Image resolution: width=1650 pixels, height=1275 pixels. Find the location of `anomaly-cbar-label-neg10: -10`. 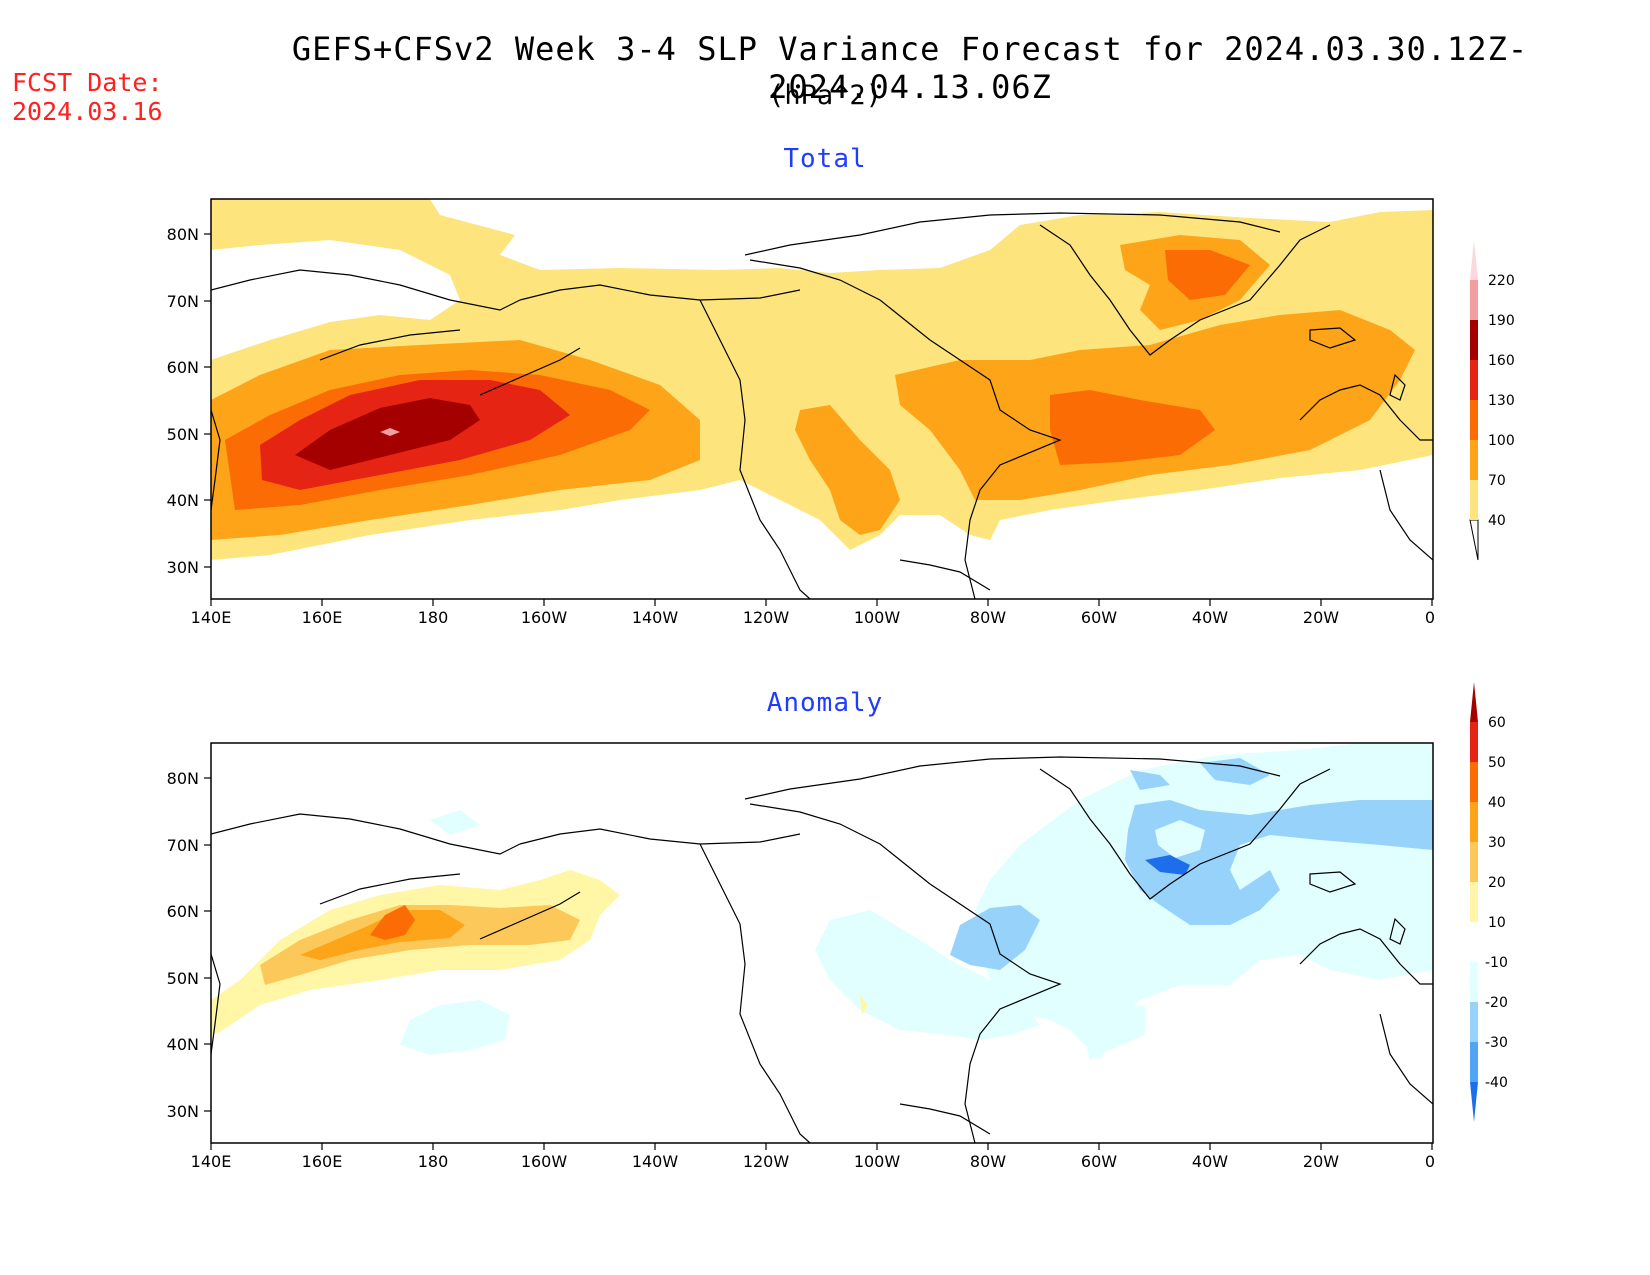

anomaly-cbar-label-neg10: -10 is located at coordinates (1496, 963).